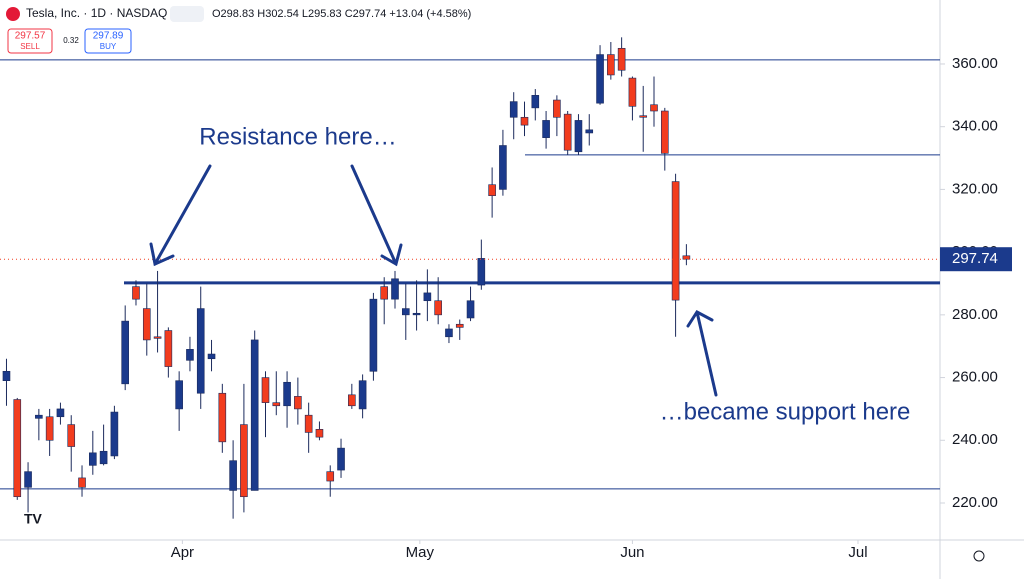  What do you see at coordinates (975, 377) in the screenshot?
I see `y-tick-label: 260.00` at bounding box center [975, 377].